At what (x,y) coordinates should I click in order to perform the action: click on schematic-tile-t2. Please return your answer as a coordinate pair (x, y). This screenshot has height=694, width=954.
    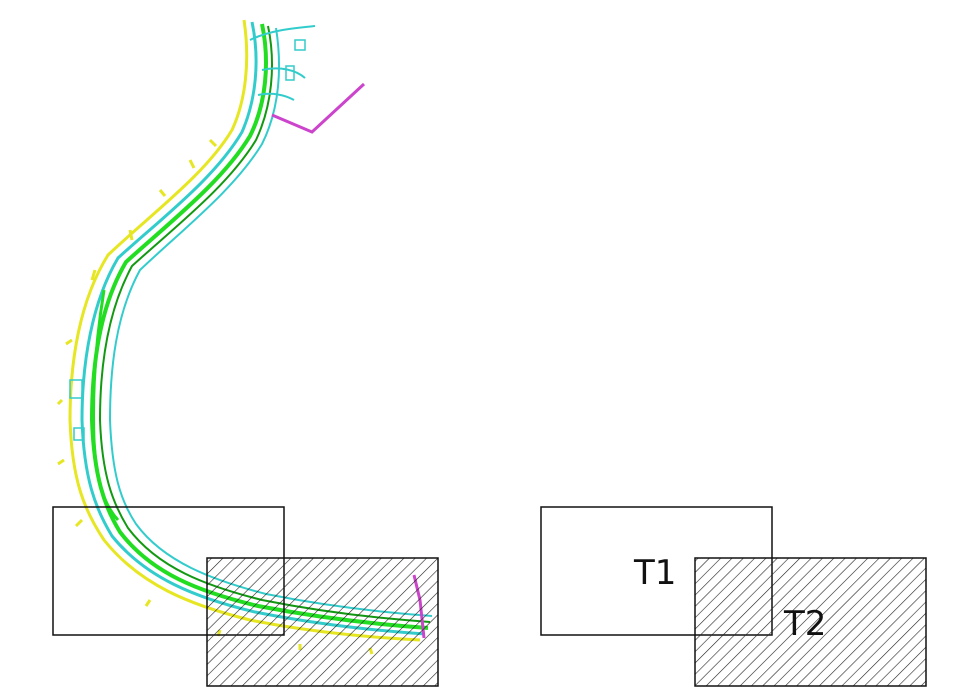
    Looking at the image, I should click on (810, 622).